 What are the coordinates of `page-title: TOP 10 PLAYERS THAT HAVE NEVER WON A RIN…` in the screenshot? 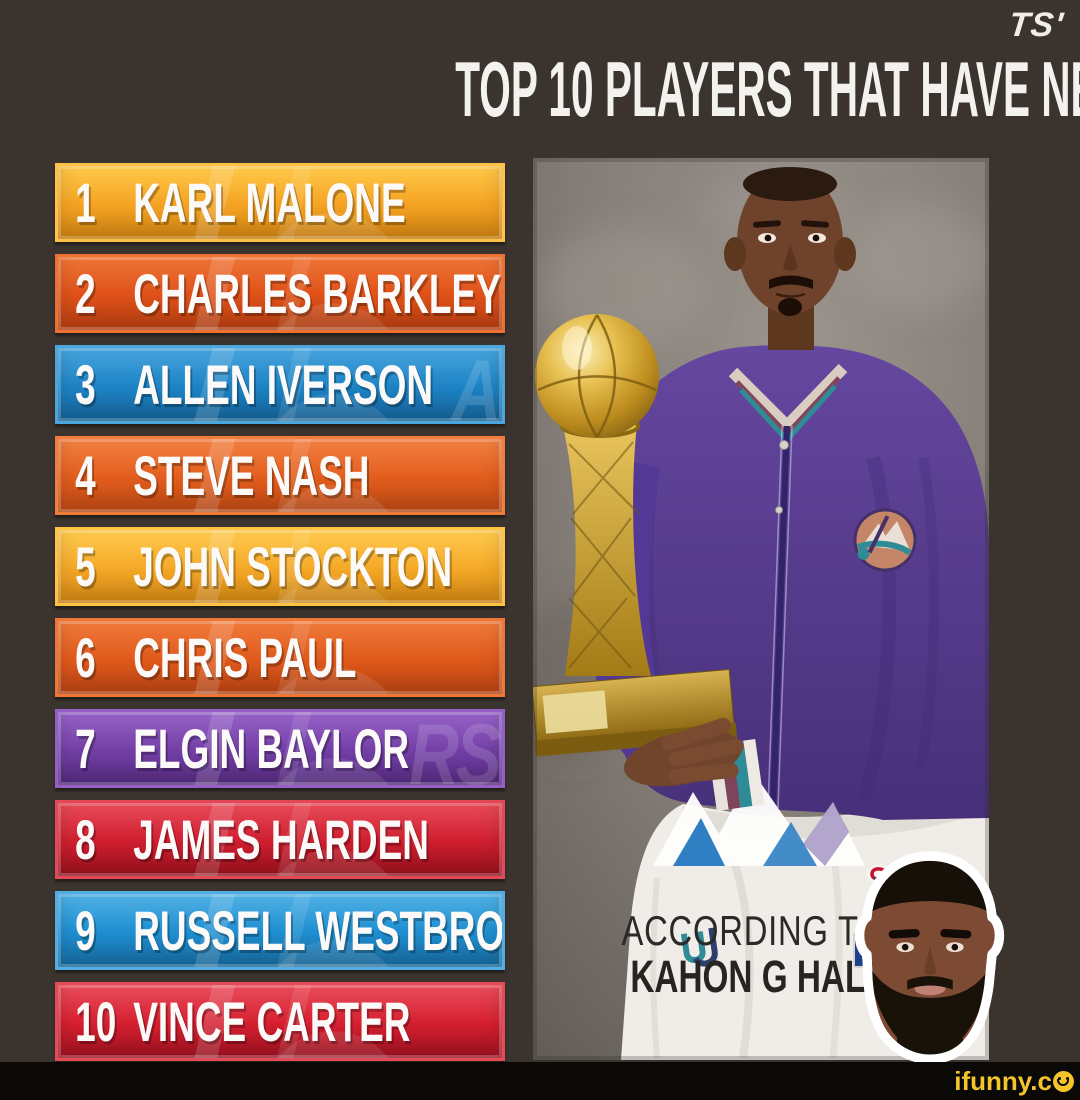 It's located at (540, 88).